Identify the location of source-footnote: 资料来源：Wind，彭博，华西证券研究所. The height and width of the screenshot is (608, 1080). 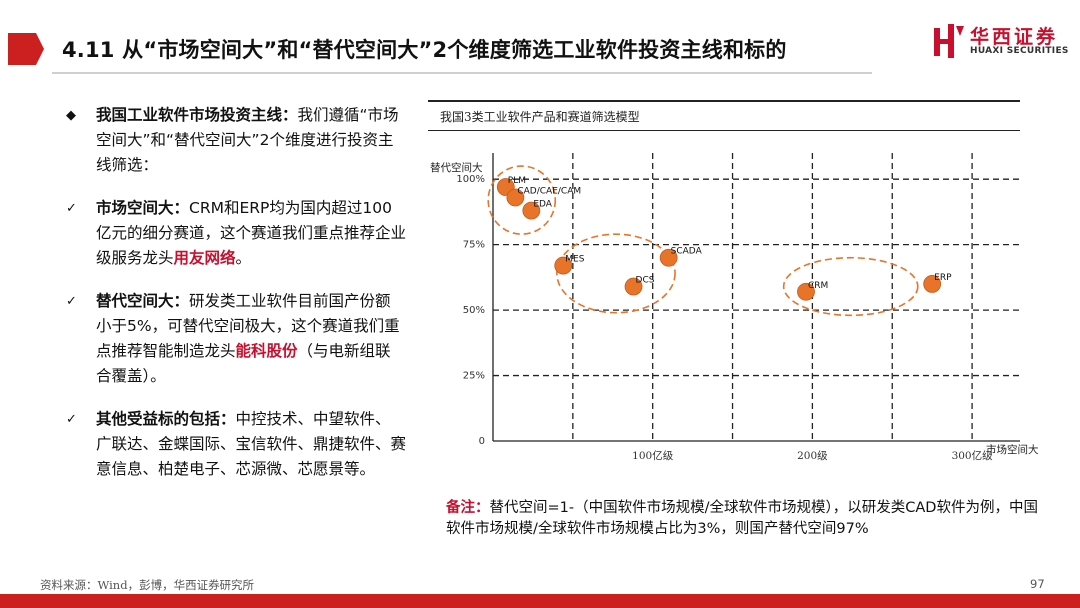
(147, 585).